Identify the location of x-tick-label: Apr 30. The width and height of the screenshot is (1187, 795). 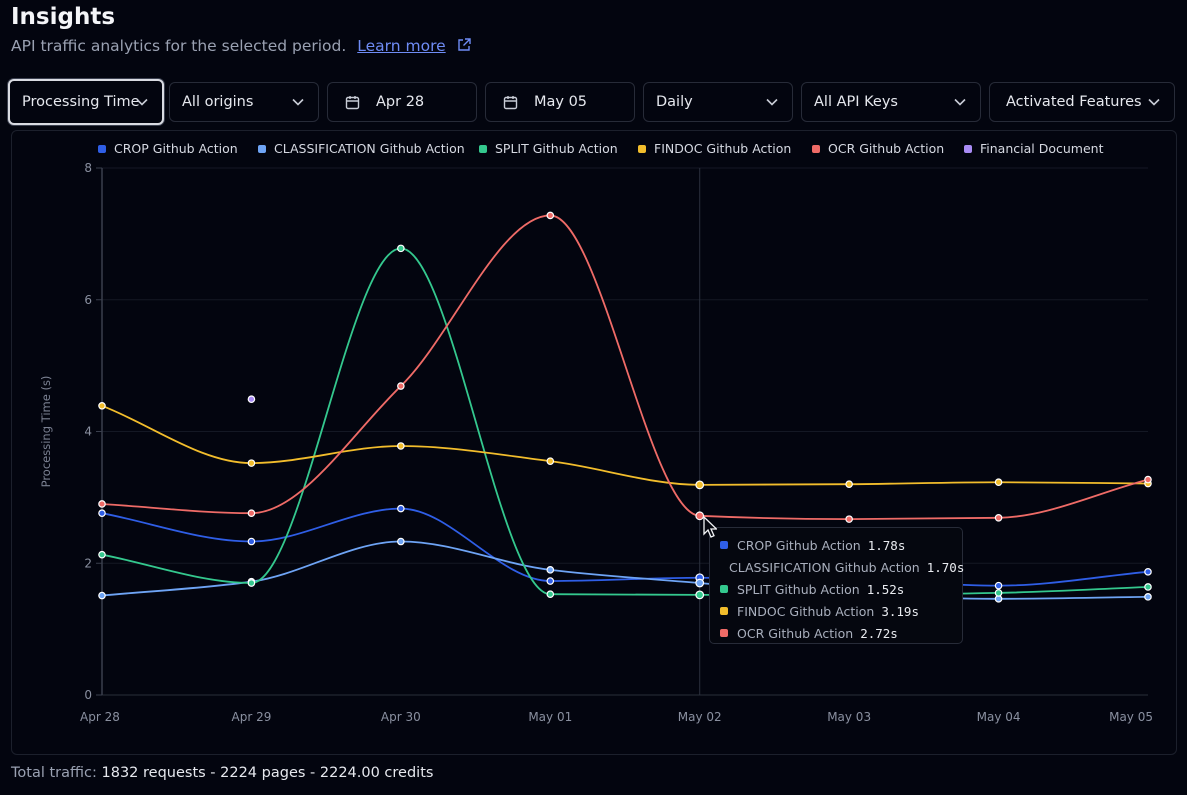
(401, 717).